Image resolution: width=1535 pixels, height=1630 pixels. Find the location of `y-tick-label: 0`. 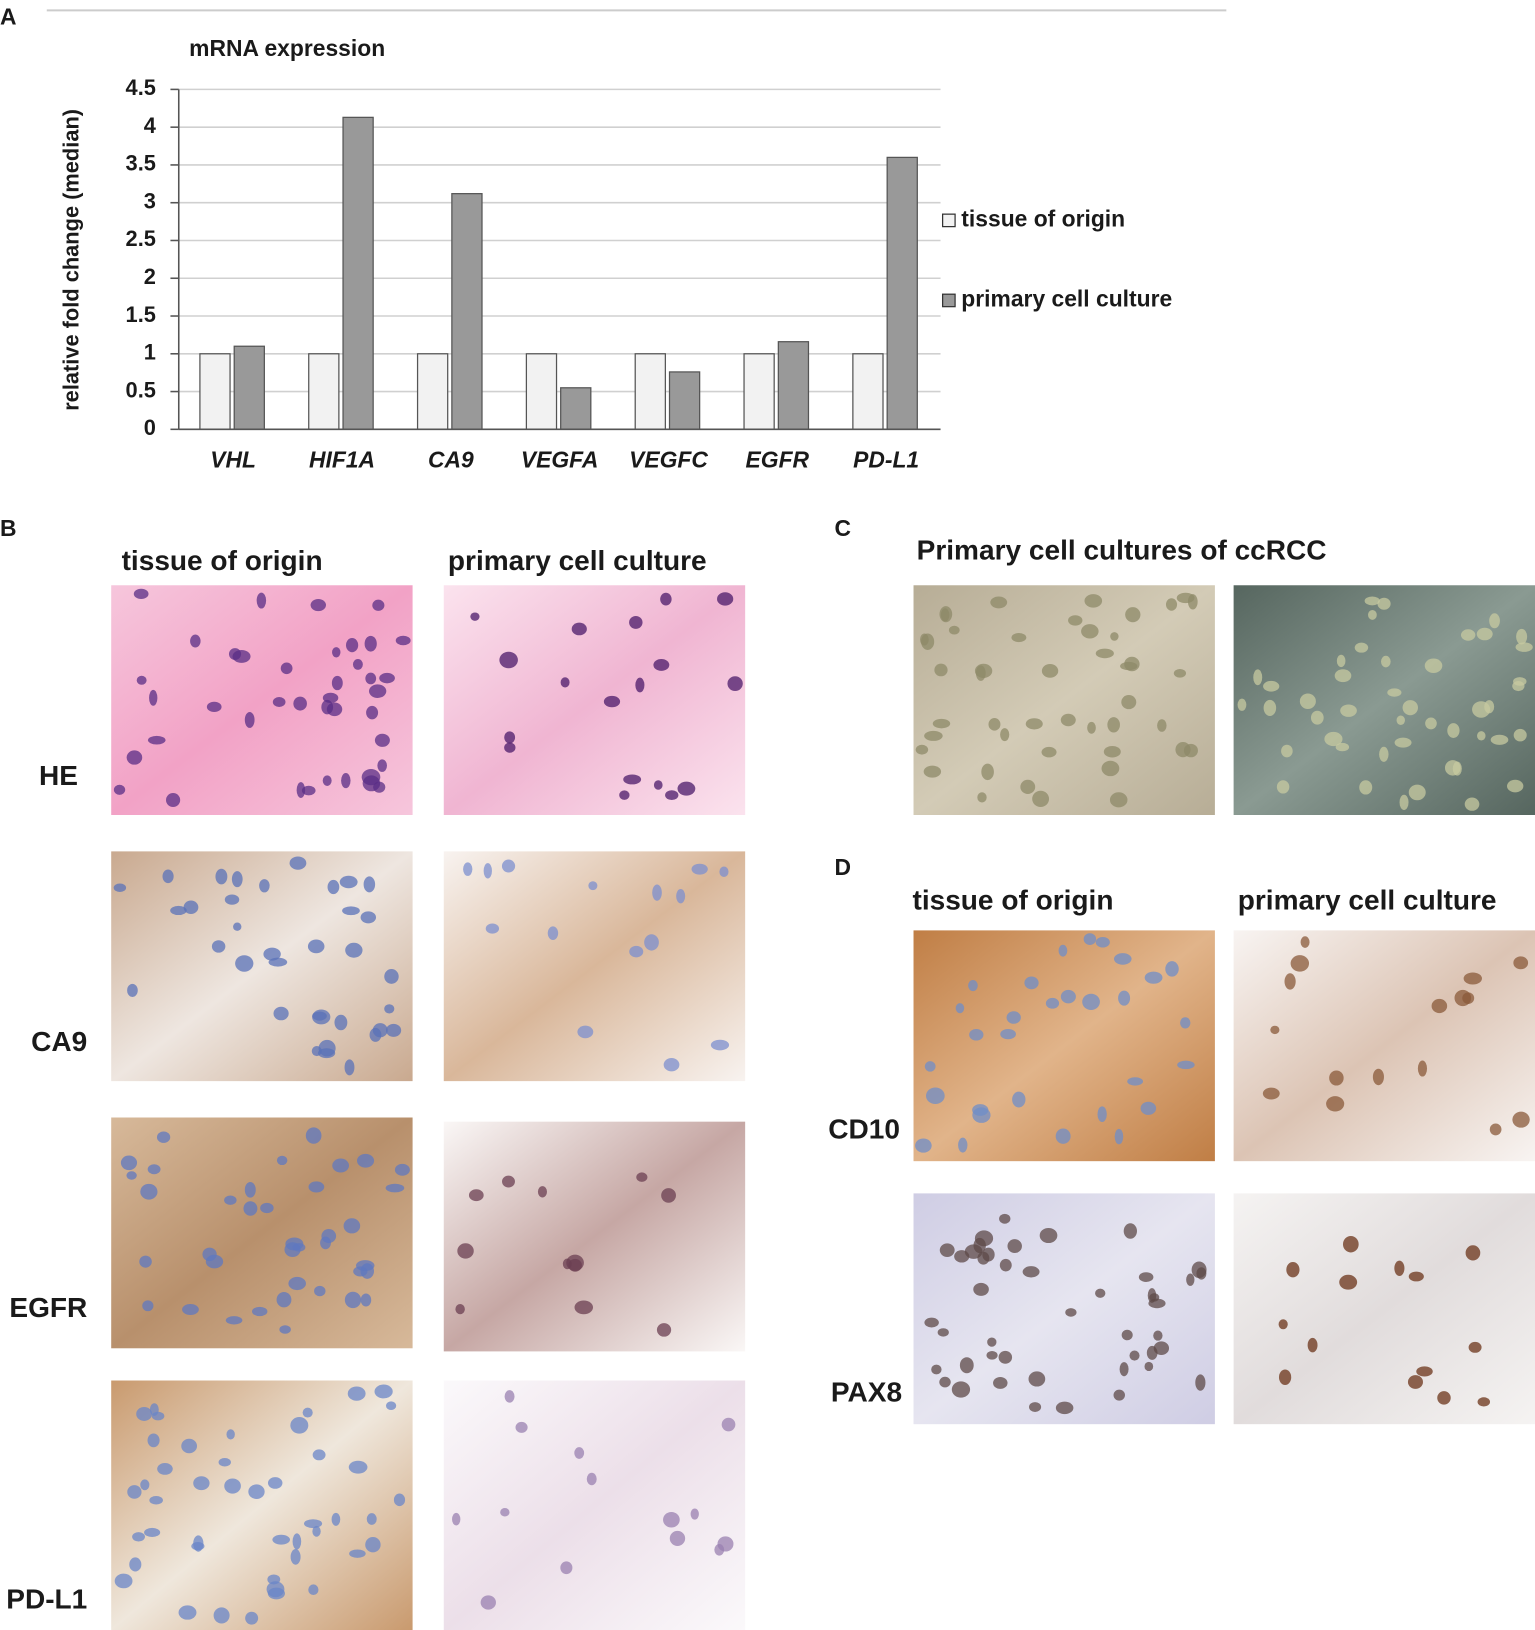

y-tick-label: 0 is located at coordinates (150, 427).